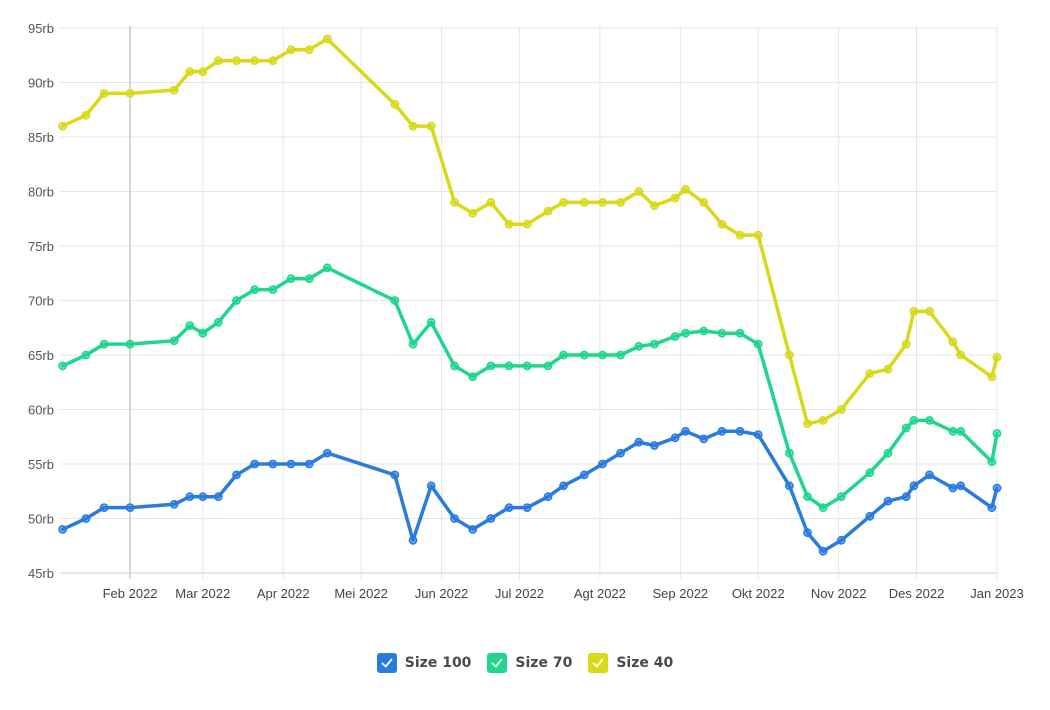 Image resolution: width=1050 pixels, height=710 pixels. I want to click on legend-item-size-70: Size 70, so click(529, 663).